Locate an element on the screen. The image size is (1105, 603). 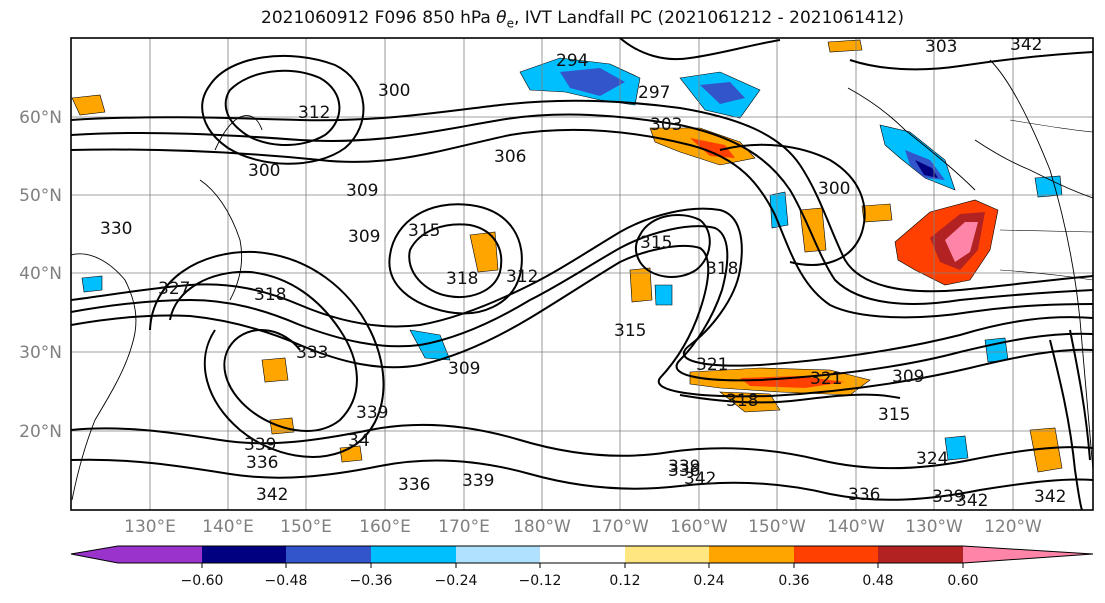
colorbar-label: 0.36 is located at coordinates (793, 581).